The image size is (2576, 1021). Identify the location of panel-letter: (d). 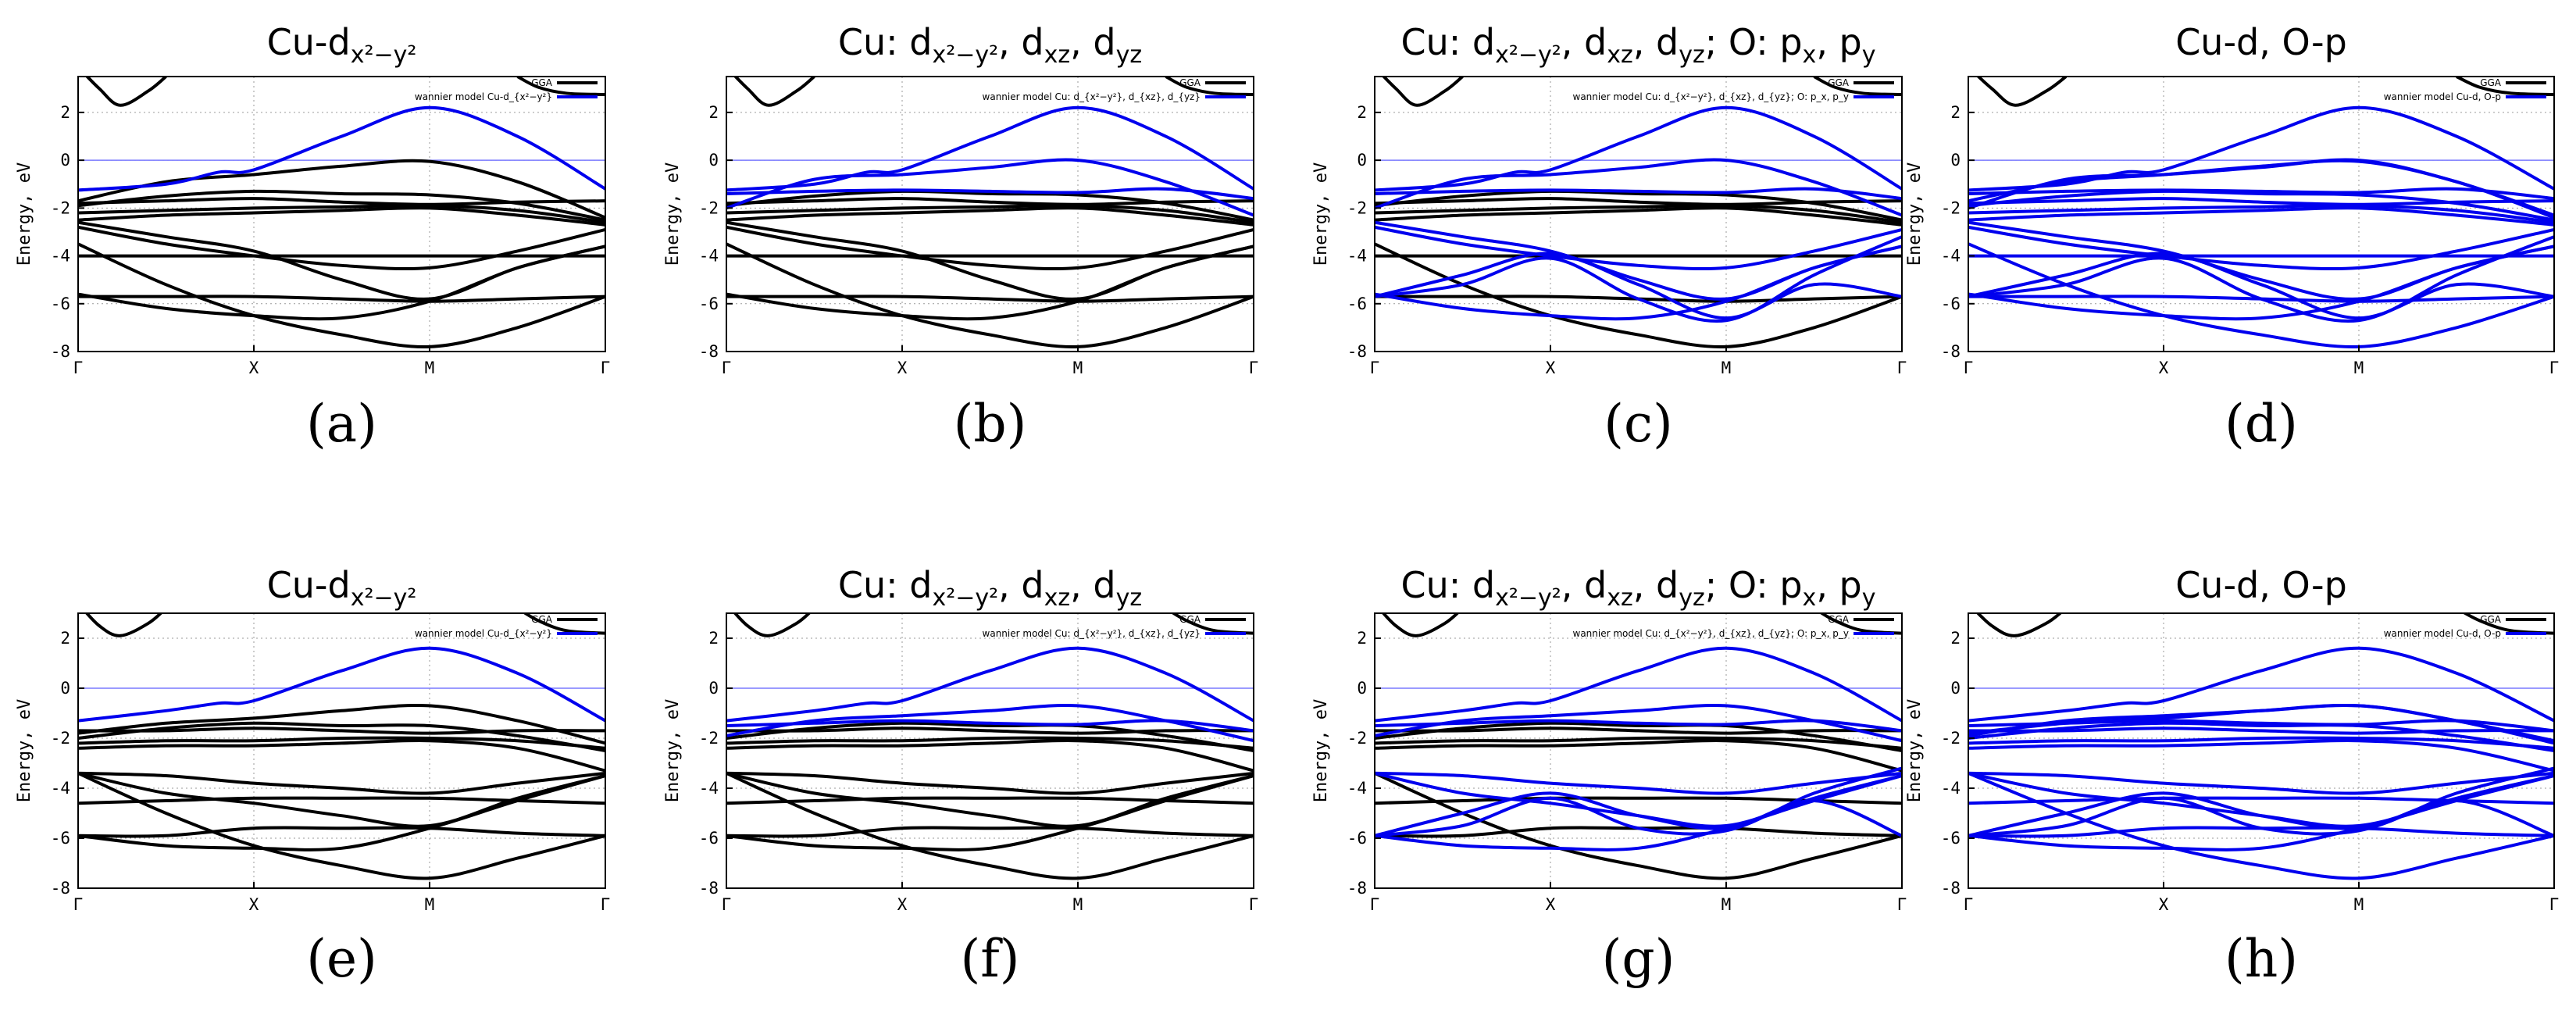
(2261, 424).